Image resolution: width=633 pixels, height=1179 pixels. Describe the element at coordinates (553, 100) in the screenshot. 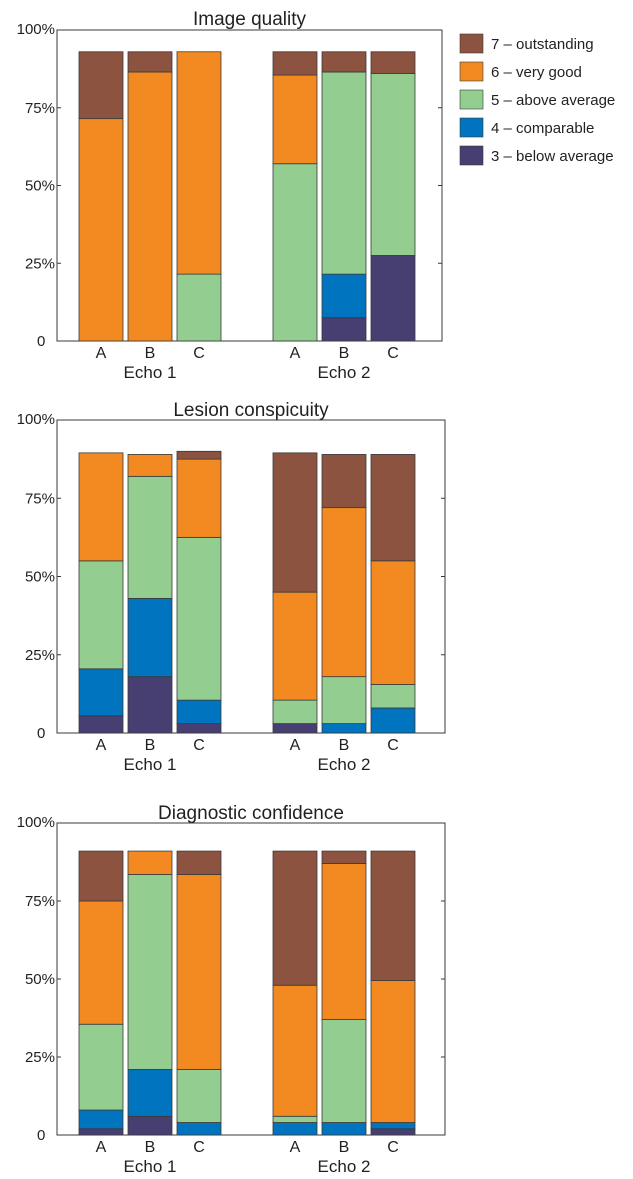

I see `legend-label: 5 – above average` at that location.